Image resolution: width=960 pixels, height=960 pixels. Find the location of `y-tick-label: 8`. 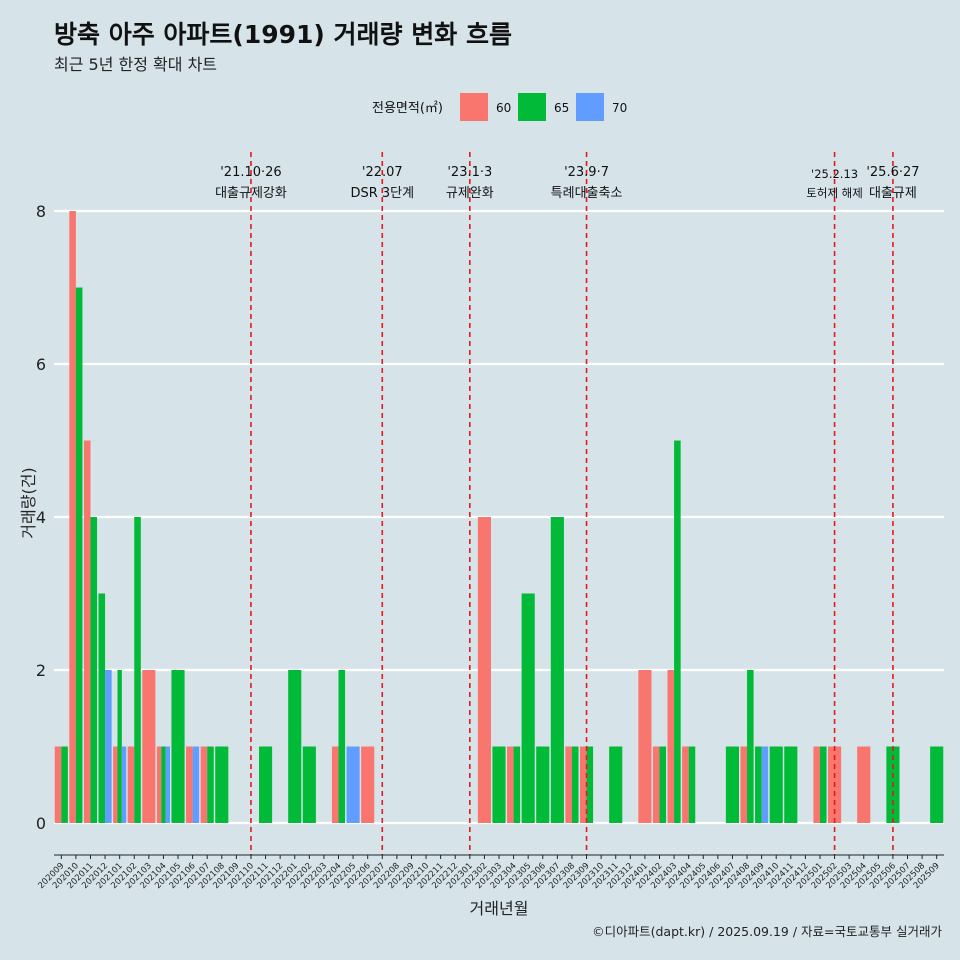

y-tick-label: 8 is located at coordinates (41, 211).